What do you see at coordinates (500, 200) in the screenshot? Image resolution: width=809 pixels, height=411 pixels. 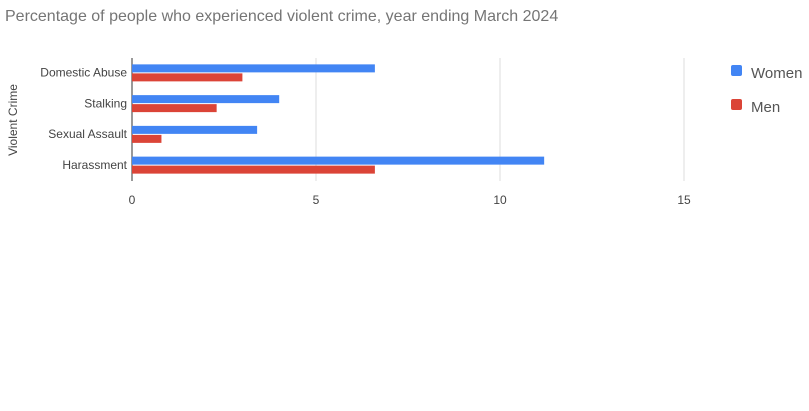 I see `x-tick-label: 10` at bounding box center [500, 200].